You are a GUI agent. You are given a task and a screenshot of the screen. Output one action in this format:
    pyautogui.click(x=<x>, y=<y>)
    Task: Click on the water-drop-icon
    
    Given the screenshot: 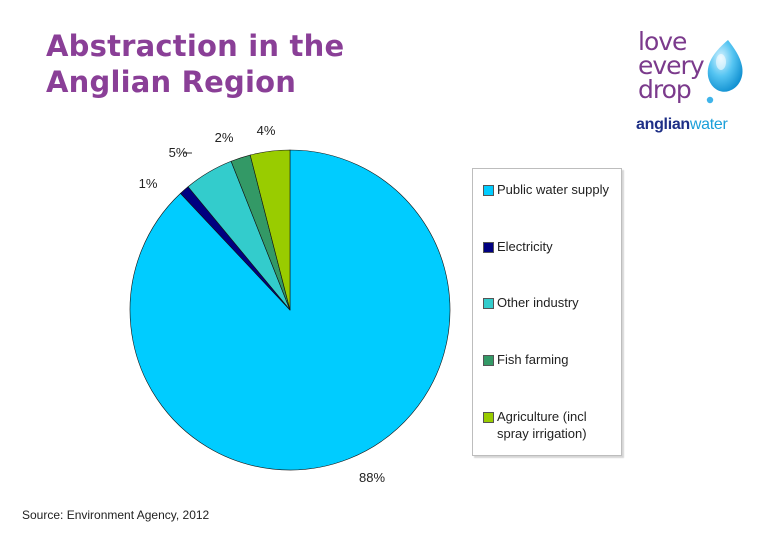 What is the action you would take?
    pyautogui.click(x=724, y=72)
    